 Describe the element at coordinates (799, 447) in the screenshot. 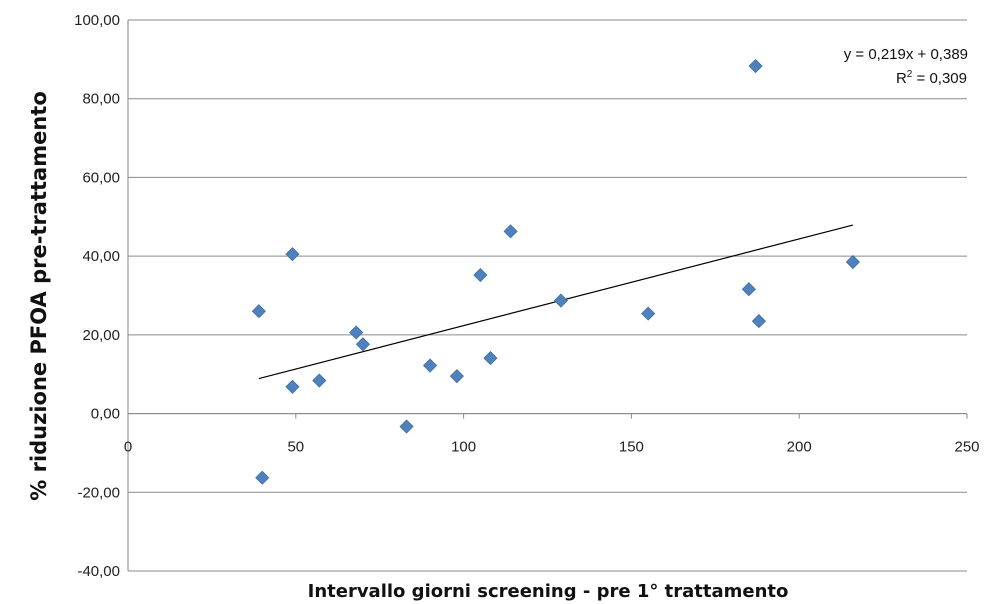

I see `x-tick-label: 200` at that location.